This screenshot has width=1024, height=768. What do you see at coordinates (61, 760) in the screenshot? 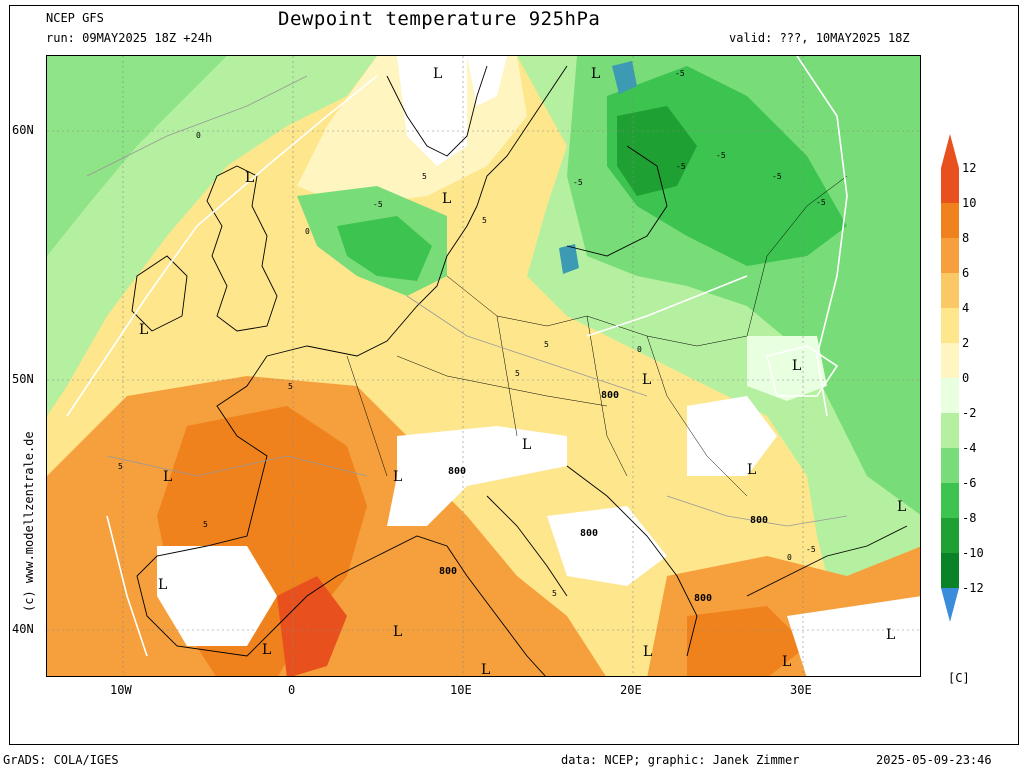
I see `grads-credit: GrADS: COLA/IGES` at bounding box center [61, 760].